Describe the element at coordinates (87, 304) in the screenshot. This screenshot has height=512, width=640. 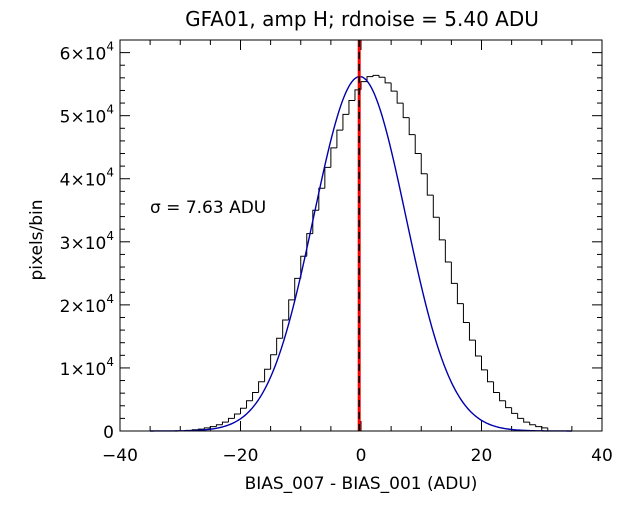
I see `y-tick-label: 2×10⁴` at that location.